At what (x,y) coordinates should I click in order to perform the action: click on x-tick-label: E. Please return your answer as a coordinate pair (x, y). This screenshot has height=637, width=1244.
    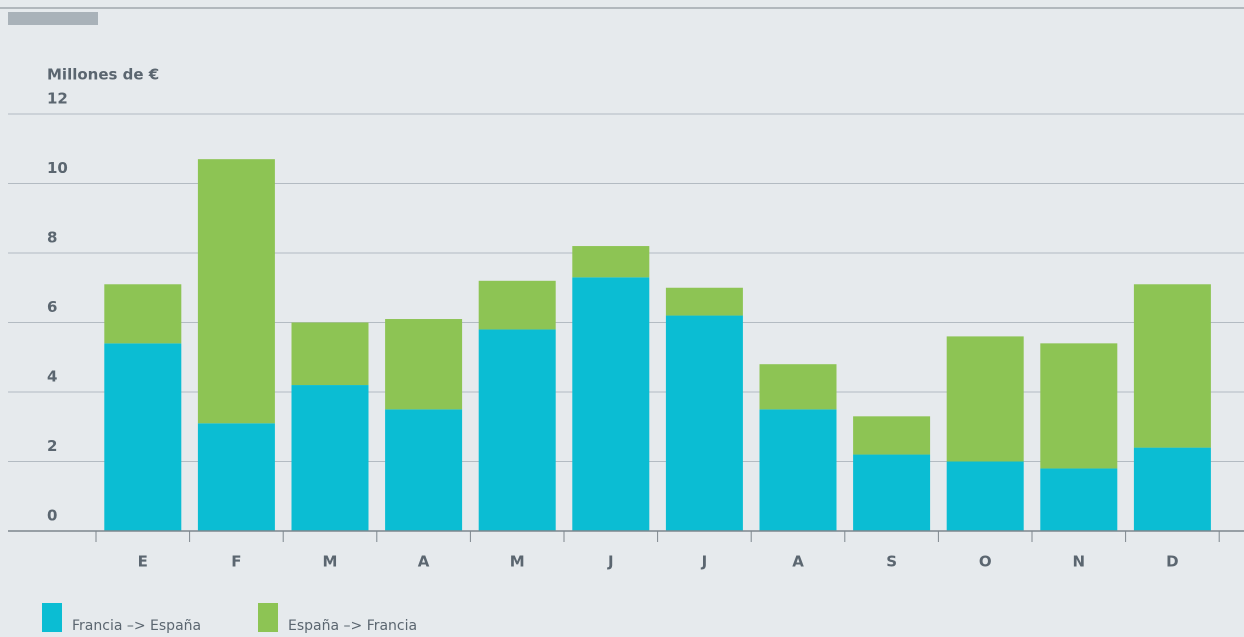
    Looking at the image, I should click on (143, 562).